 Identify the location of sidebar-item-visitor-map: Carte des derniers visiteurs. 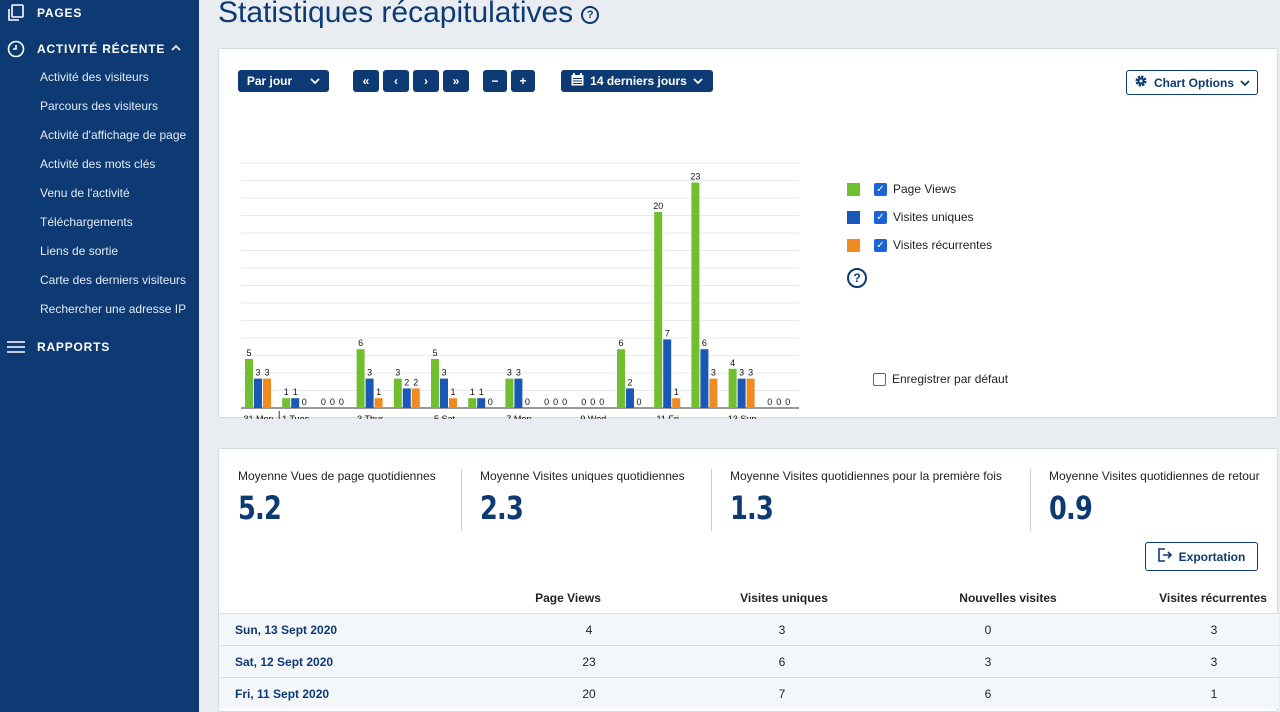
(113, 280).